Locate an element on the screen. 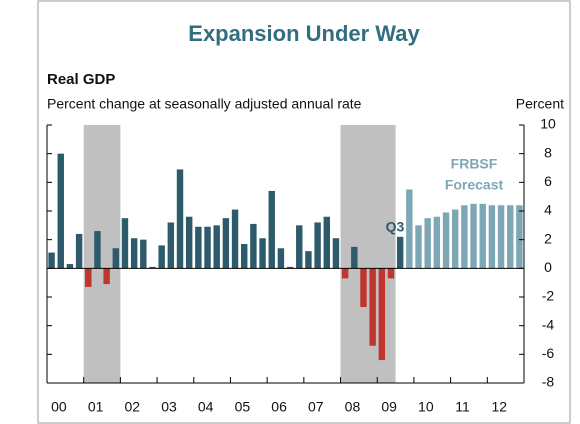 Image resolution: width=580 pixels, height=424 pixels. x-tick-label: 11 is located at coordinates (462, 407).